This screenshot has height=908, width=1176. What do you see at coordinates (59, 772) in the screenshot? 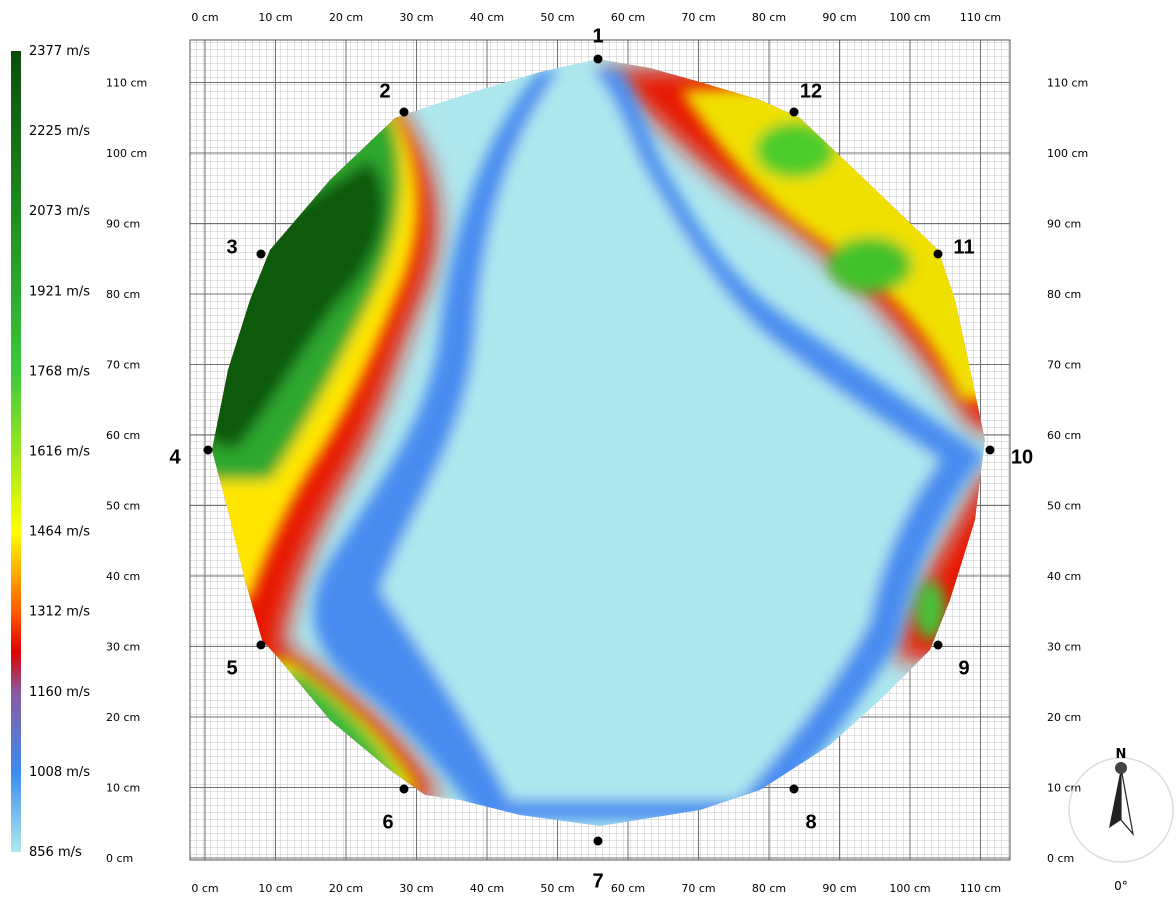
I see `legend-label: 1008 m/s` at bounding box center [59, 772].